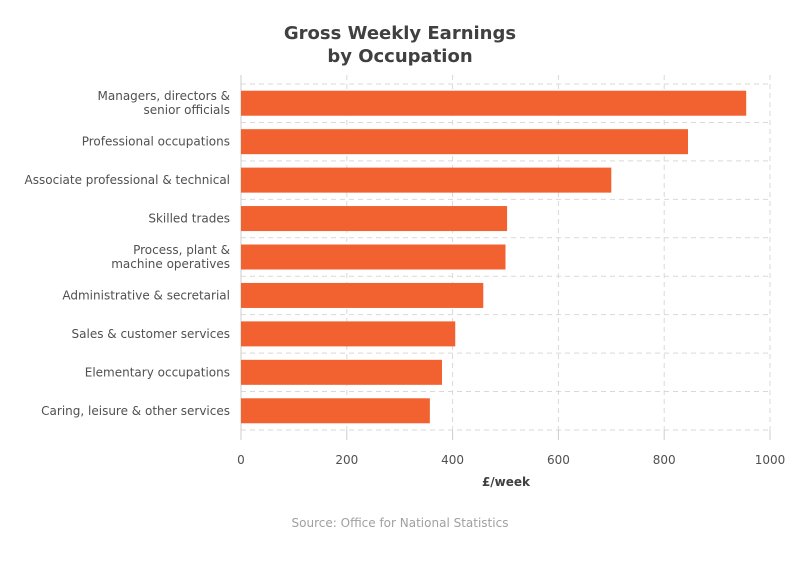 The height and width of the screenshot is (570, 800). What do you see at coordinates (511, 448) in the screenshot?
I see `x-axis-ticks: 0 200 400 600 800 1000` at bounding box center [511, 448].